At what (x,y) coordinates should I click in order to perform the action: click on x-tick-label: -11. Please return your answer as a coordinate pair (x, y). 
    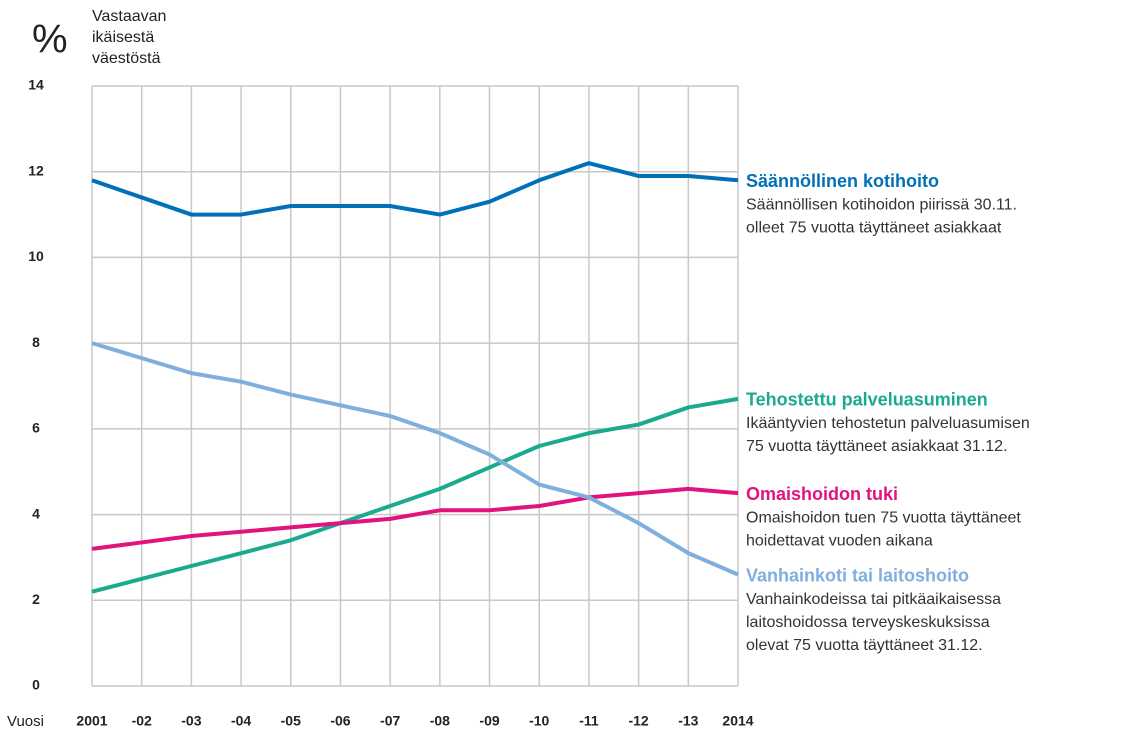
    Looking at the image, I should click on (589, 721).